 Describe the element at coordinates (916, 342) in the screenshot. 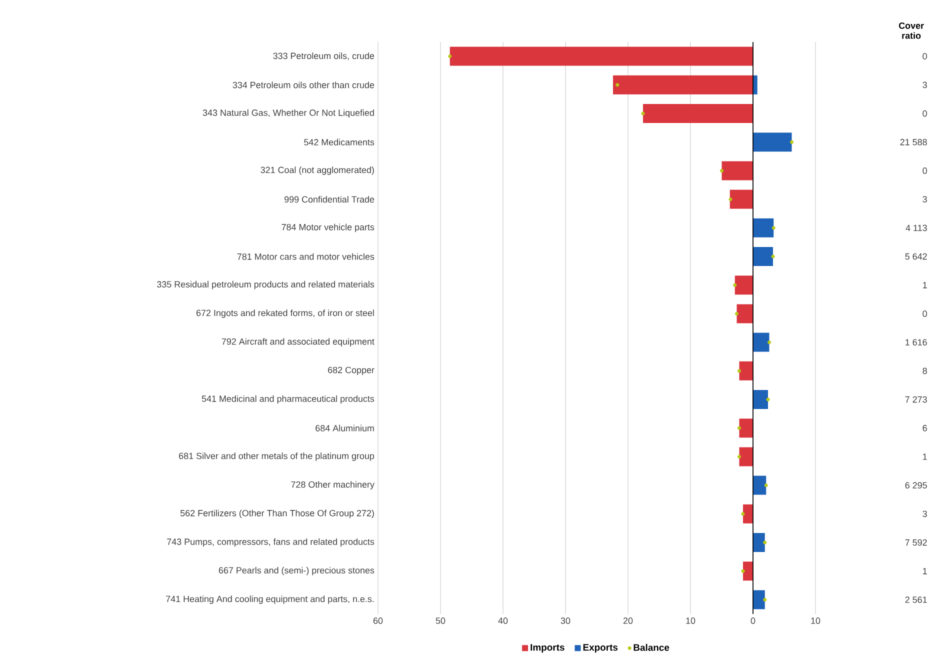

I see `text: 1 616` at that location.